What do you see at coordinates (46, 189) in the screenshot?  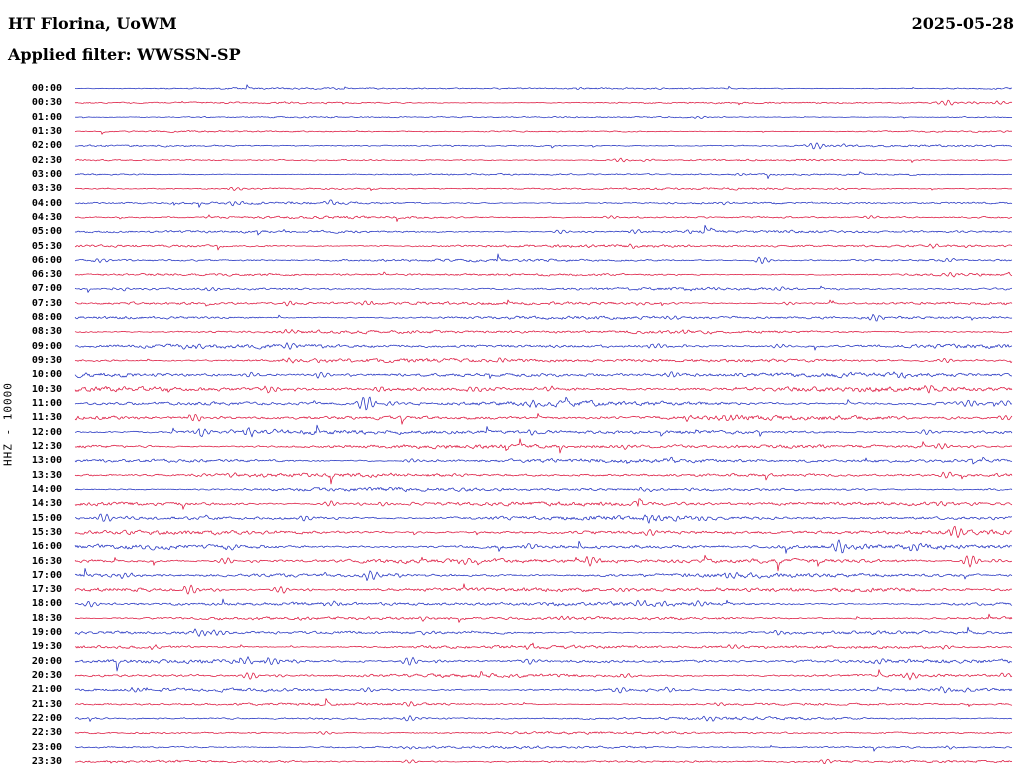 I see `trace-time-label: 03:30` at bounding box center [46, 189].